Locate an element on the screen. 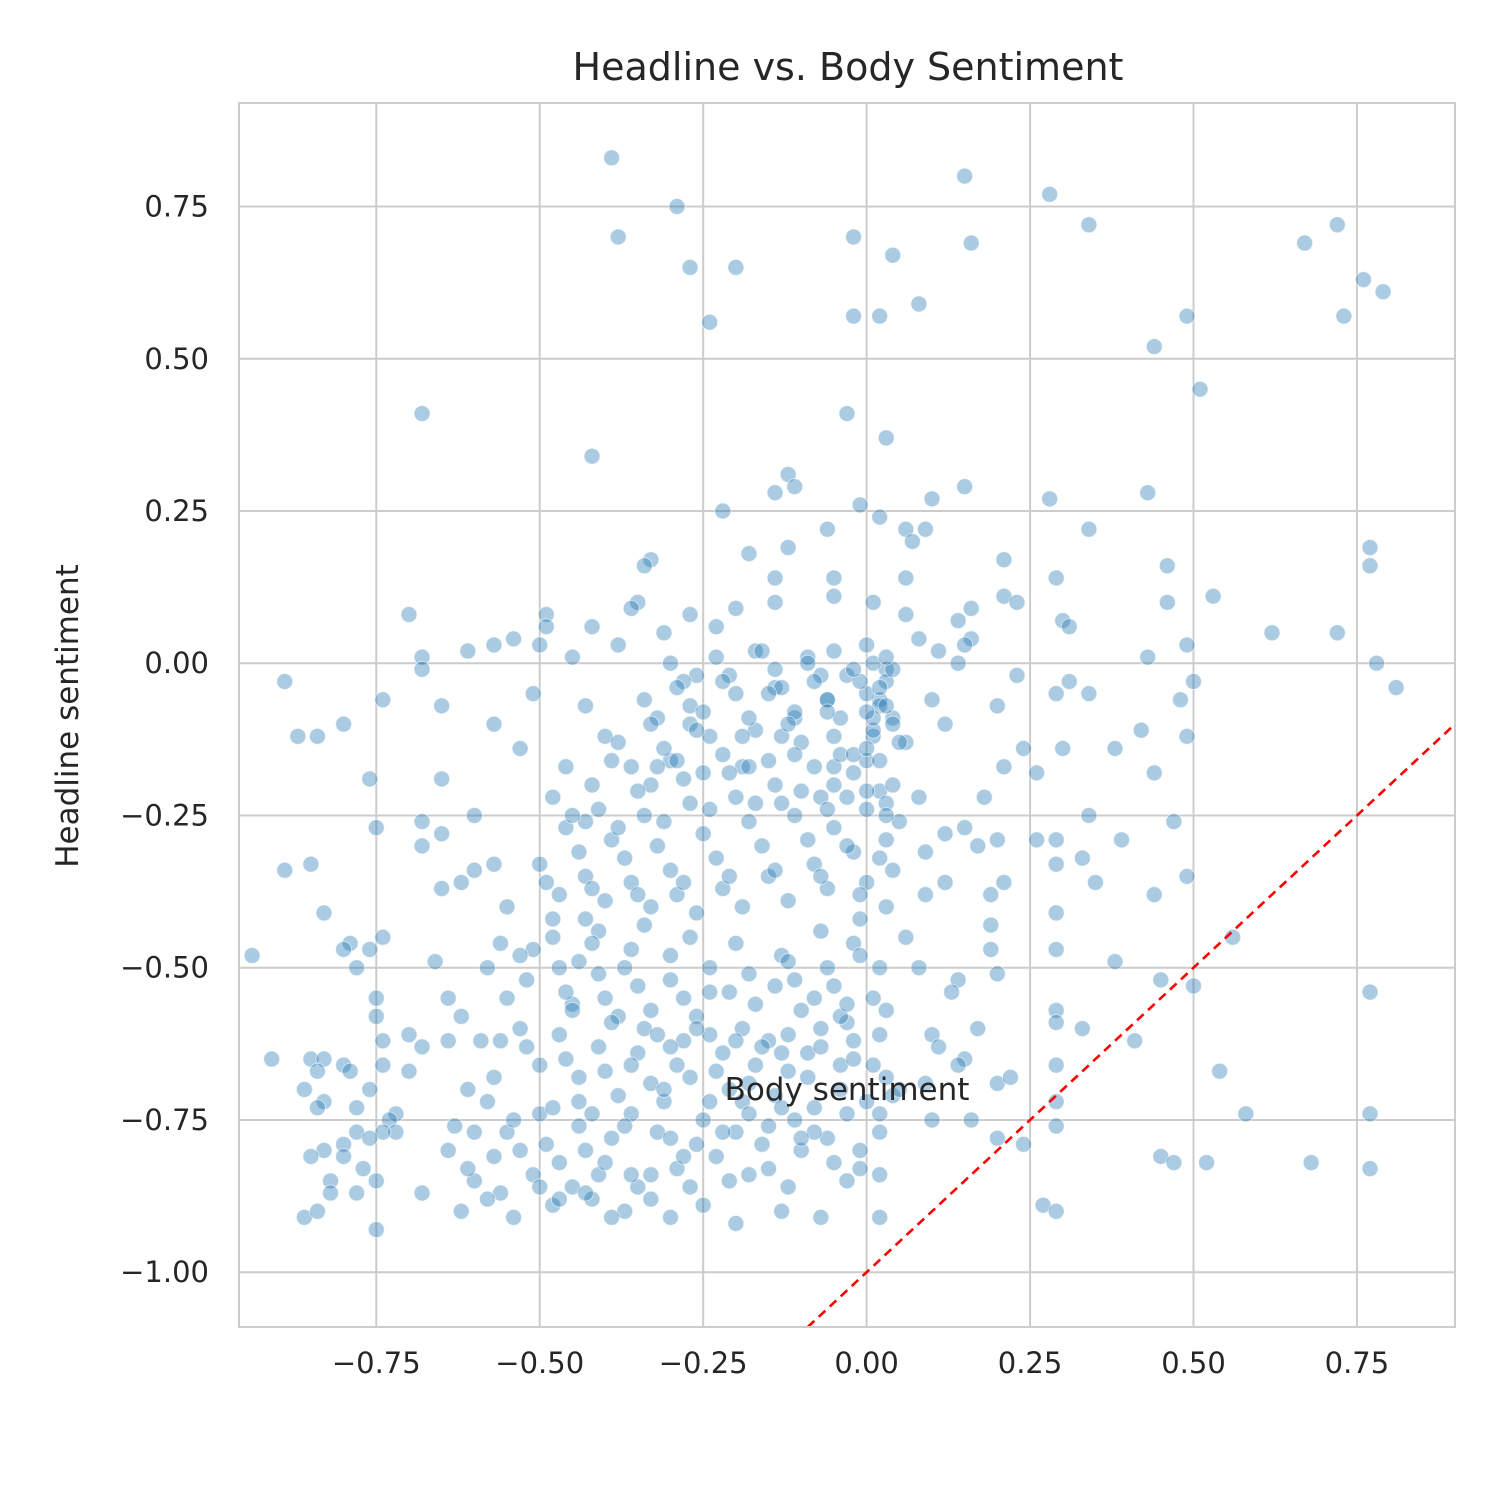  x-tick-label: 0.75 is located at coordinates (1357, 1363).